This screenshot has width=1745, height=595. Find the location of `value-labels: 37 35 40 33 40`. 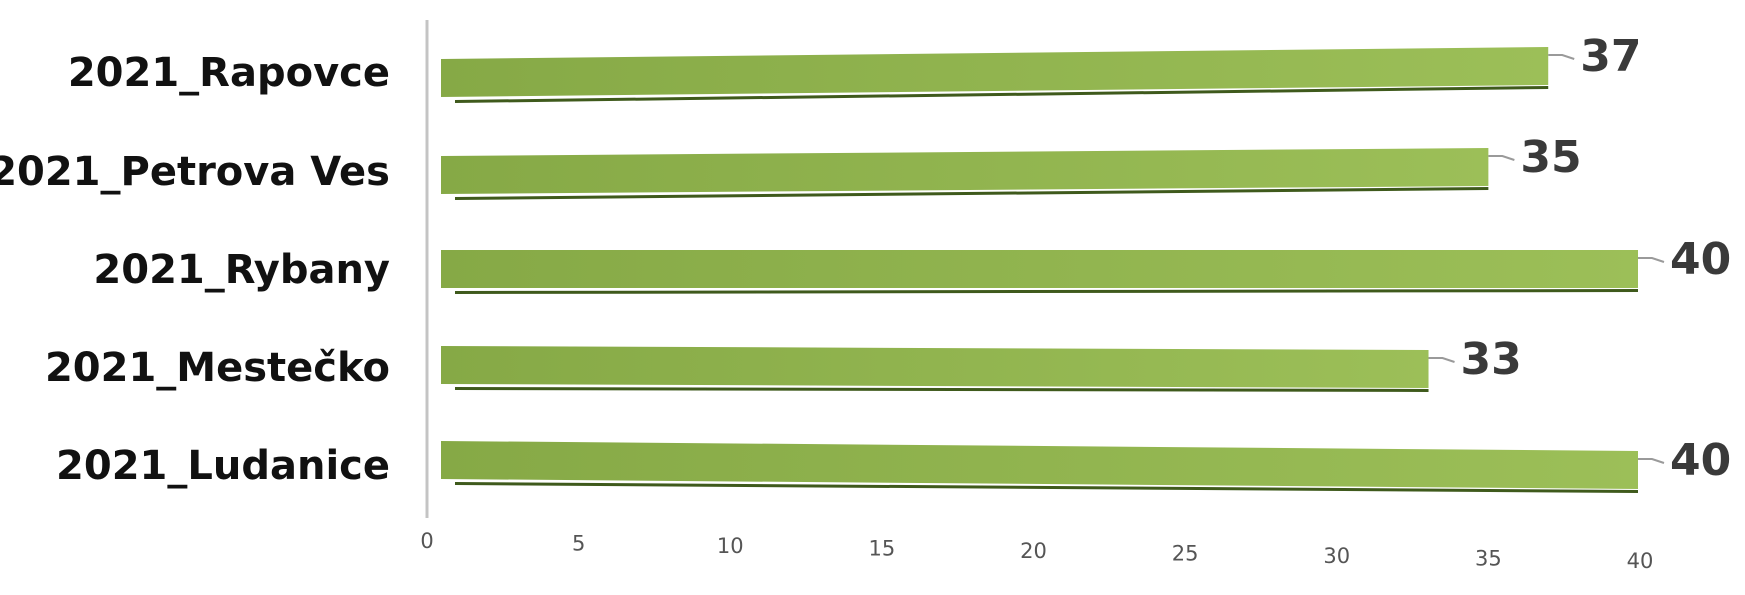

value-labels: 37 35 40 33 40 is located at coordinates (1579, 258).